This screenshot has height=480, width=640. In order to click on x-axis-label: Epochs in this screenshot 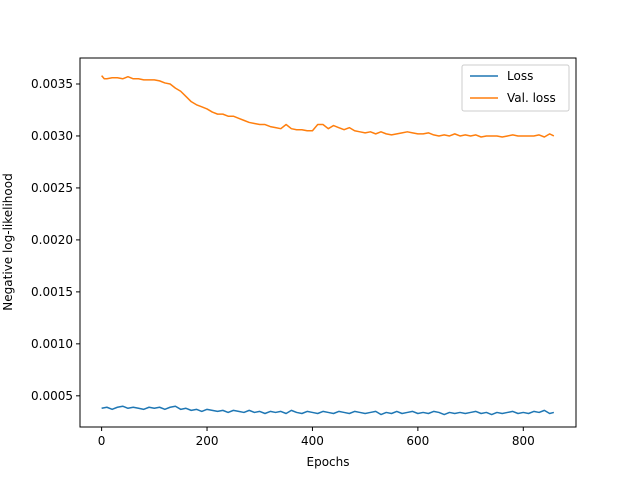, I will do `click(328, 462)`.